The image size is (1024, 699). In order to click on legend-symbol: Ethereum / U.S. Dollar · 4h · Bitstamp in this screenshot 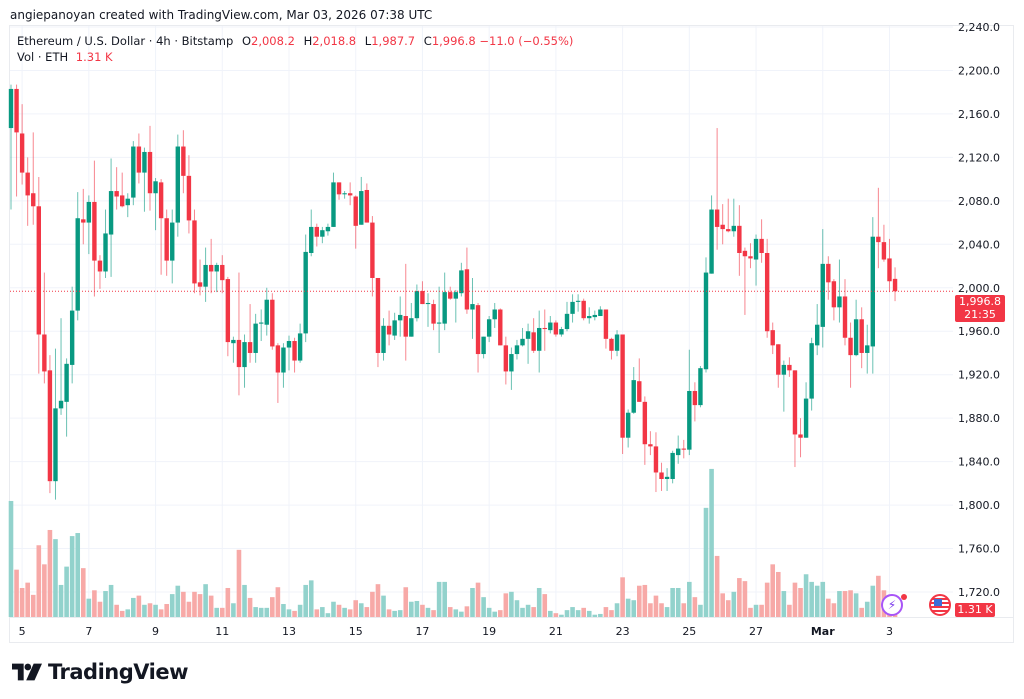, I will do `click(125, 41)`.